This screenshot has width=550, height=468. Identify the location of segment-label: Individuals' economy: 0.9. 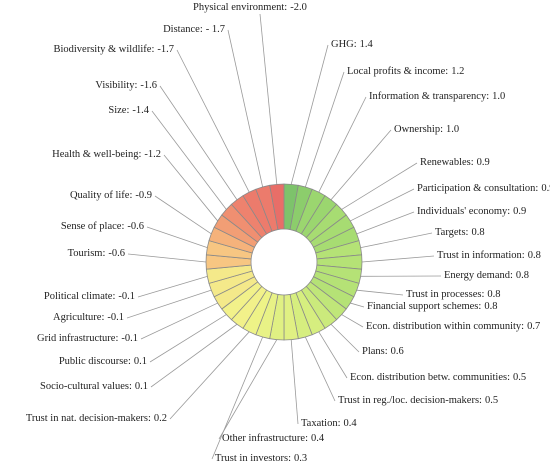
(471, 211).